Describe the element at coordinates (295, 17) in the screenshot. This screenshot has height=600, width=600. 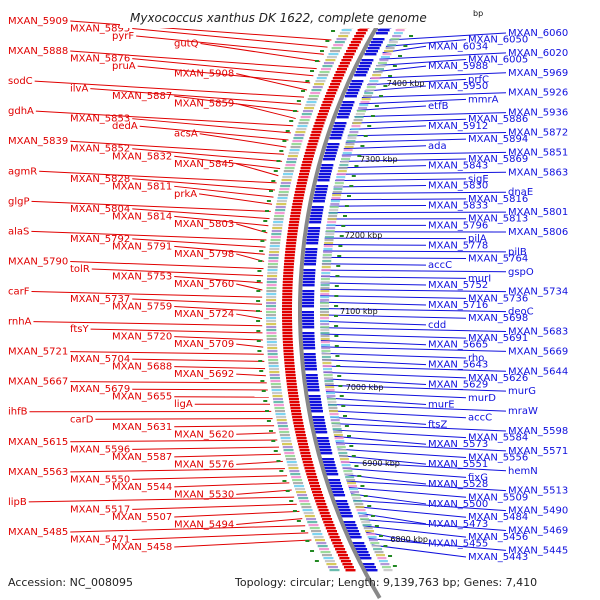
I see `title-backing` at that location.